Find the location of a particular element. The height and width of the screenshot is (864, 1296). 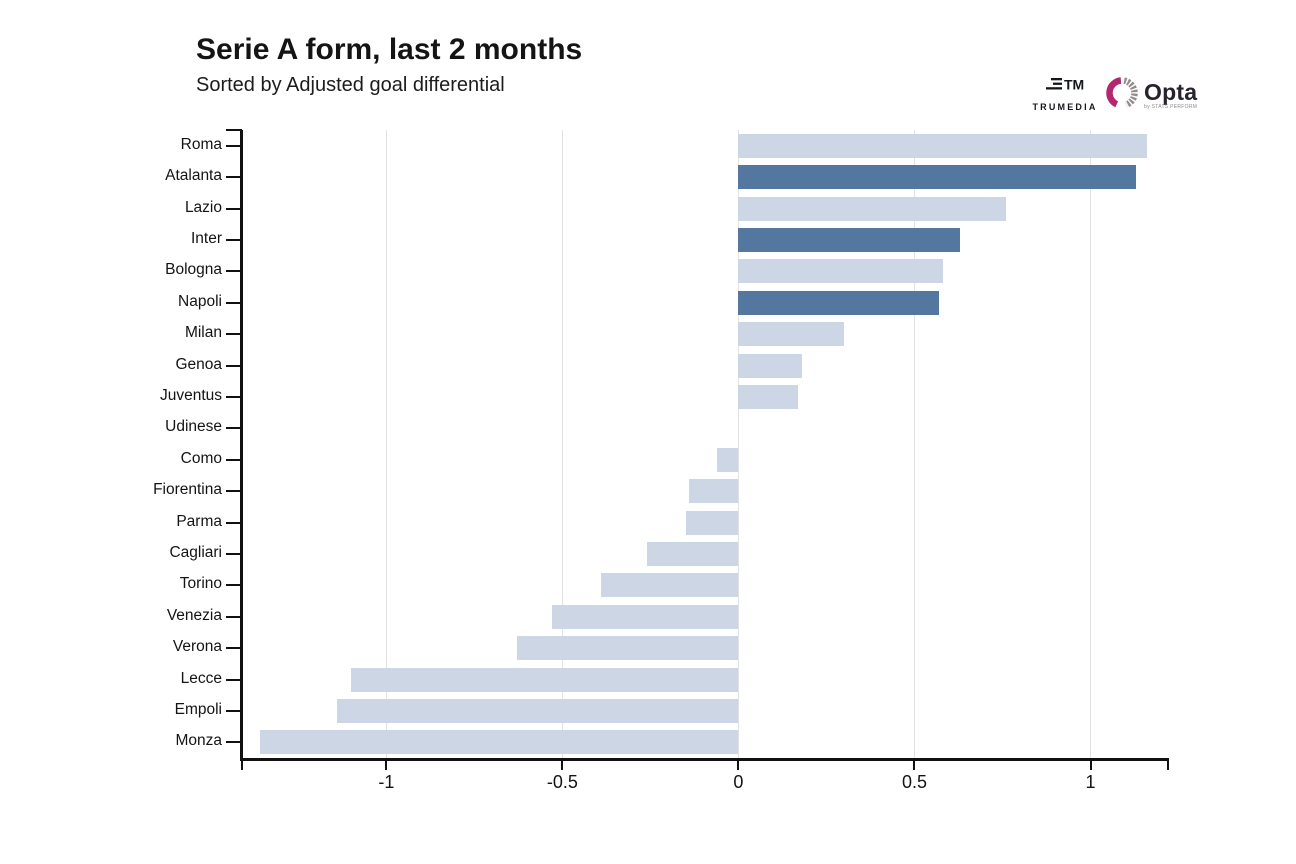

ylabel-udinese: Udinese is located at coordinates (193, 427).